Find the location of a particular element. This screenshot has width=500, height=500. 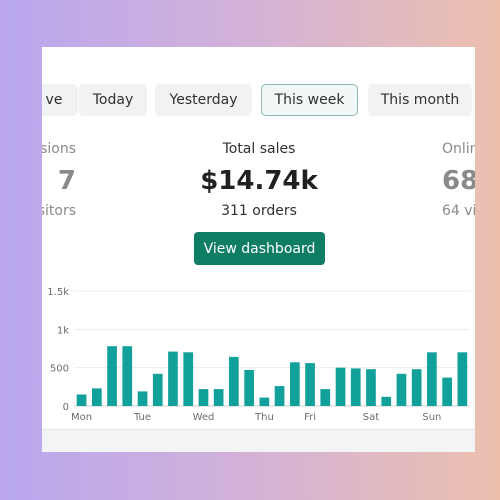

metric-online-sub: 64 vi is located at coordinates (458, 211).